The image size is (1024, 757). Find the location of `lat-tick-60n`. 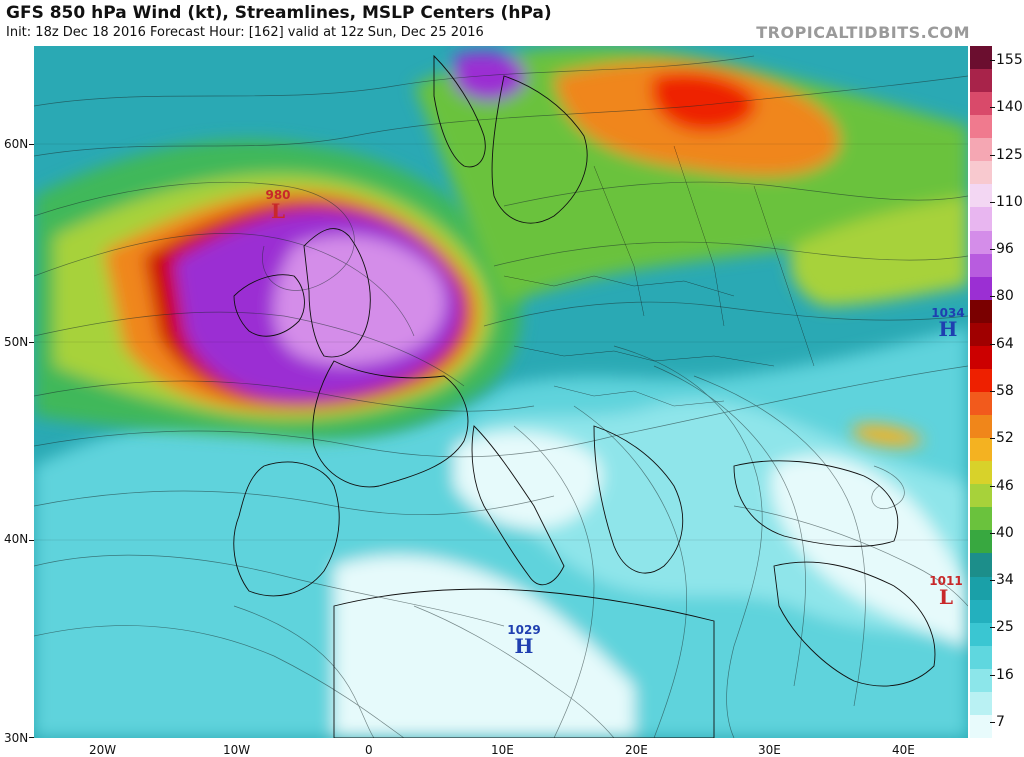

lat-tick-60n is located at coordinates (31, 144).